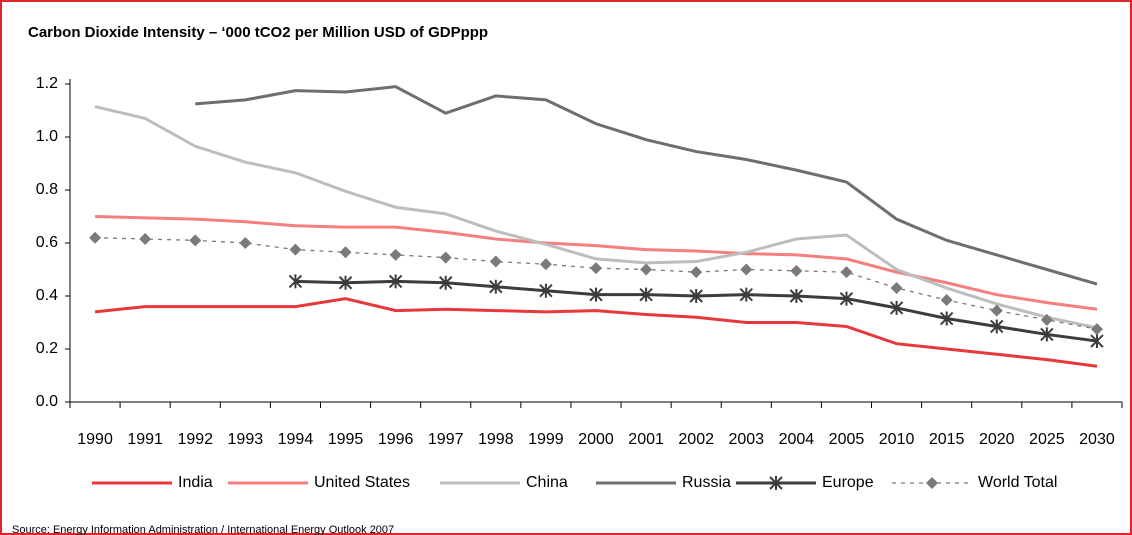 The width and height of the screenshot is (1132, 535). Describe the element at coordinates (246, 439) in the screenshot. I see `x-tick-label: 1993` at that location.